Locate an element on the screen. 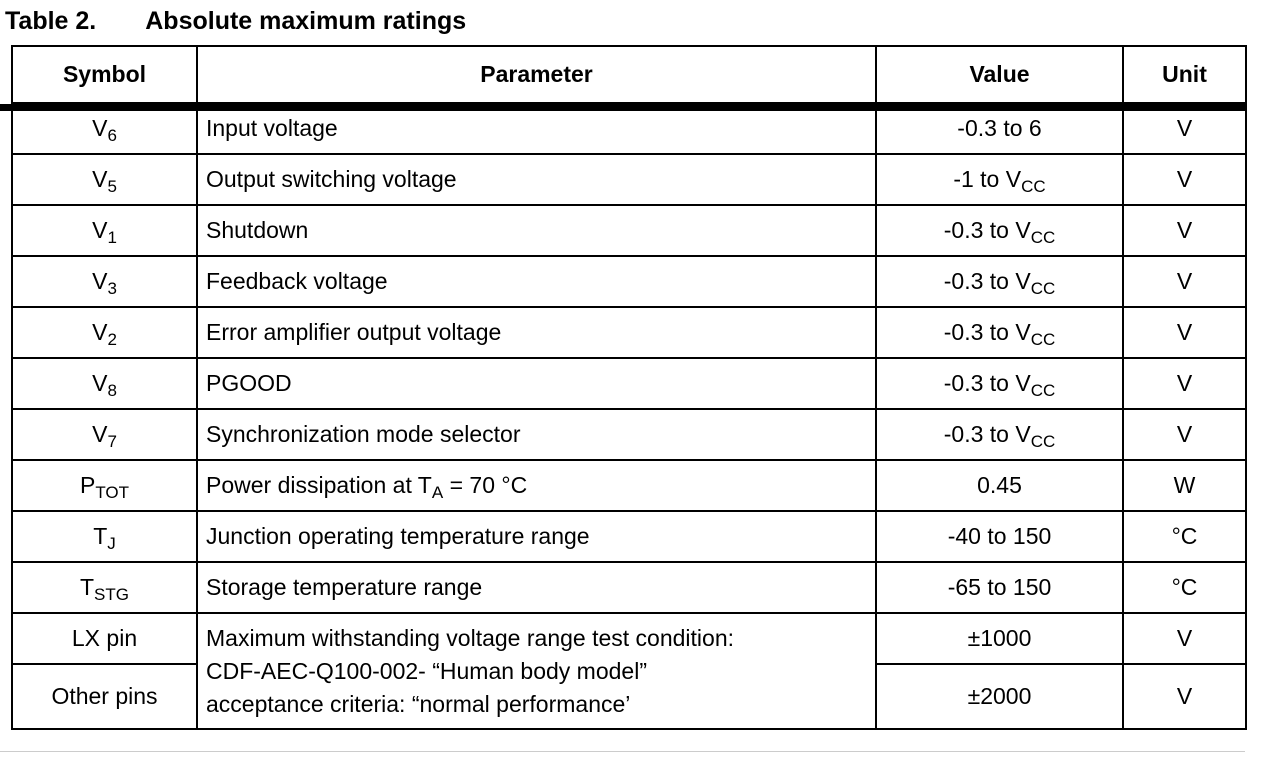 This screenshot has width=1268, height=769. parameter-cell: Storage temperature range is located at coordinates (536, 587).